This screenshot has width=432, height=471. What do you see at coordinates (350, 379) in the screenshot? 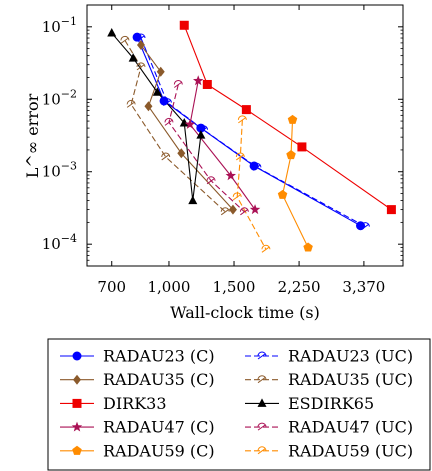
I see `legend-label: RADAU35 (UC)` at bounding box center [350, 379].